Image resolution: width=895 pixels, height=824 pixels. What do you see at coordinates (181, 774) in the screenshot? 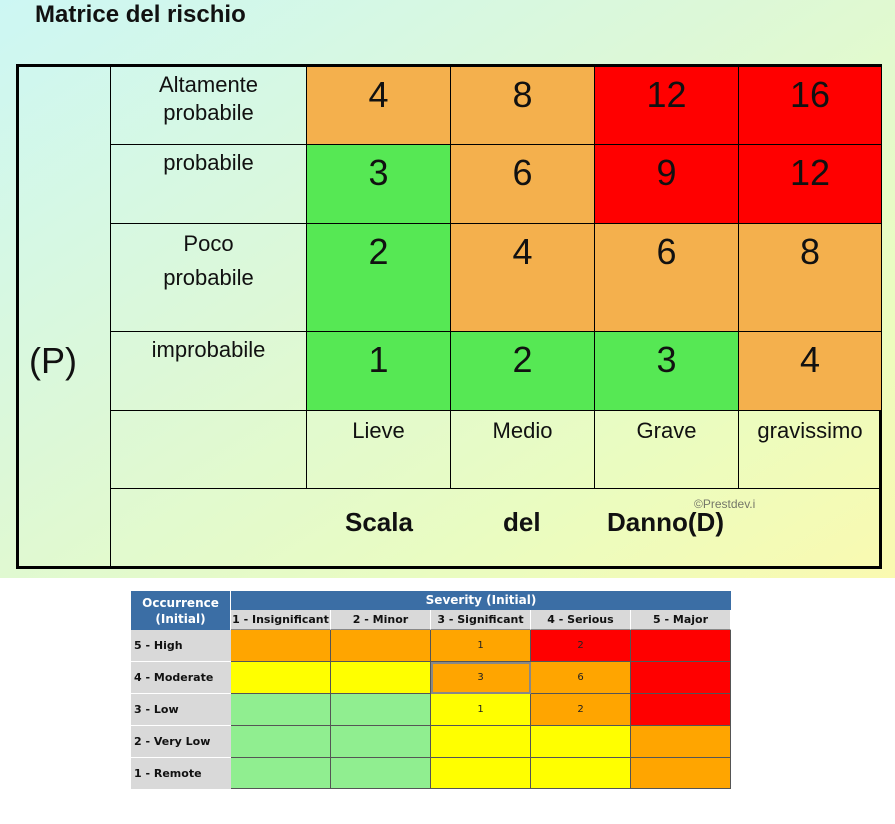
I see `occurrence-row-label: 1 - Remote` at bounding box center [181, 774].